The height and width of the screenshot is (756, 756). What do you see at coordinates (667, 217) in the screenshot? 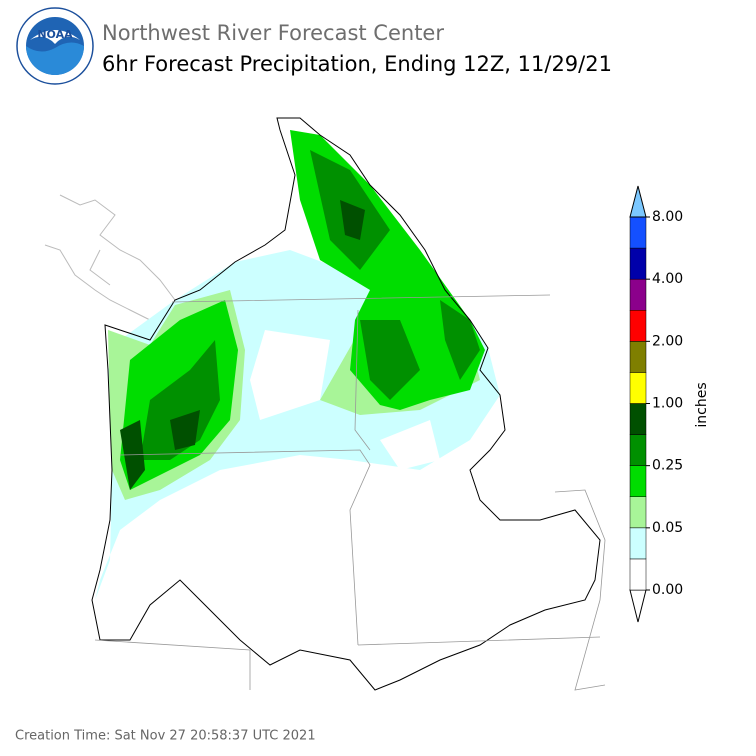
I see `colorbar-tick-label: 8.00` at bounding box center [667, 217].